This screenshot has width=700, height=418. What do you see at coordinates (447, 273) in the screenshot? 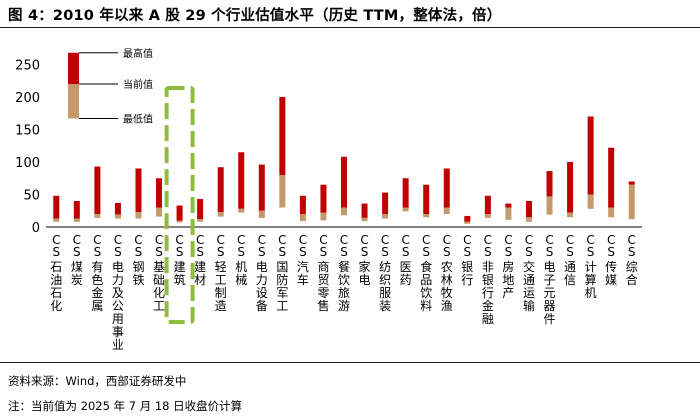
I see `category-label: C S 农林牧渔` at bounding box center [447, 273].